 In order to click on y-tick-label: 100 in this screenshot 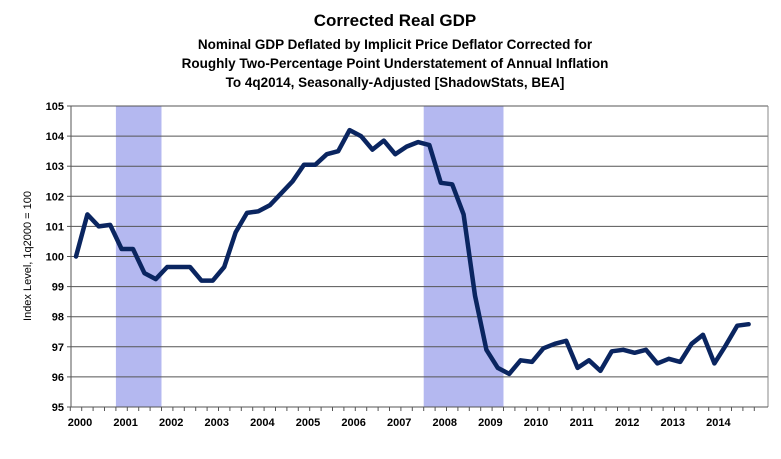, I will do `click(55, 258)`.